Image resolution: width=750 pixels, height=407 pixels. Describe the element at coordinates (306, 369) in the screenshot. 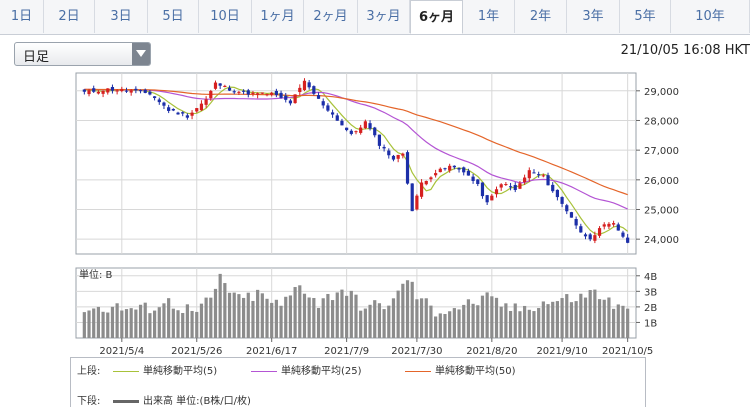

I see `legend-ma25: 単純移動平均(25)` at that location.